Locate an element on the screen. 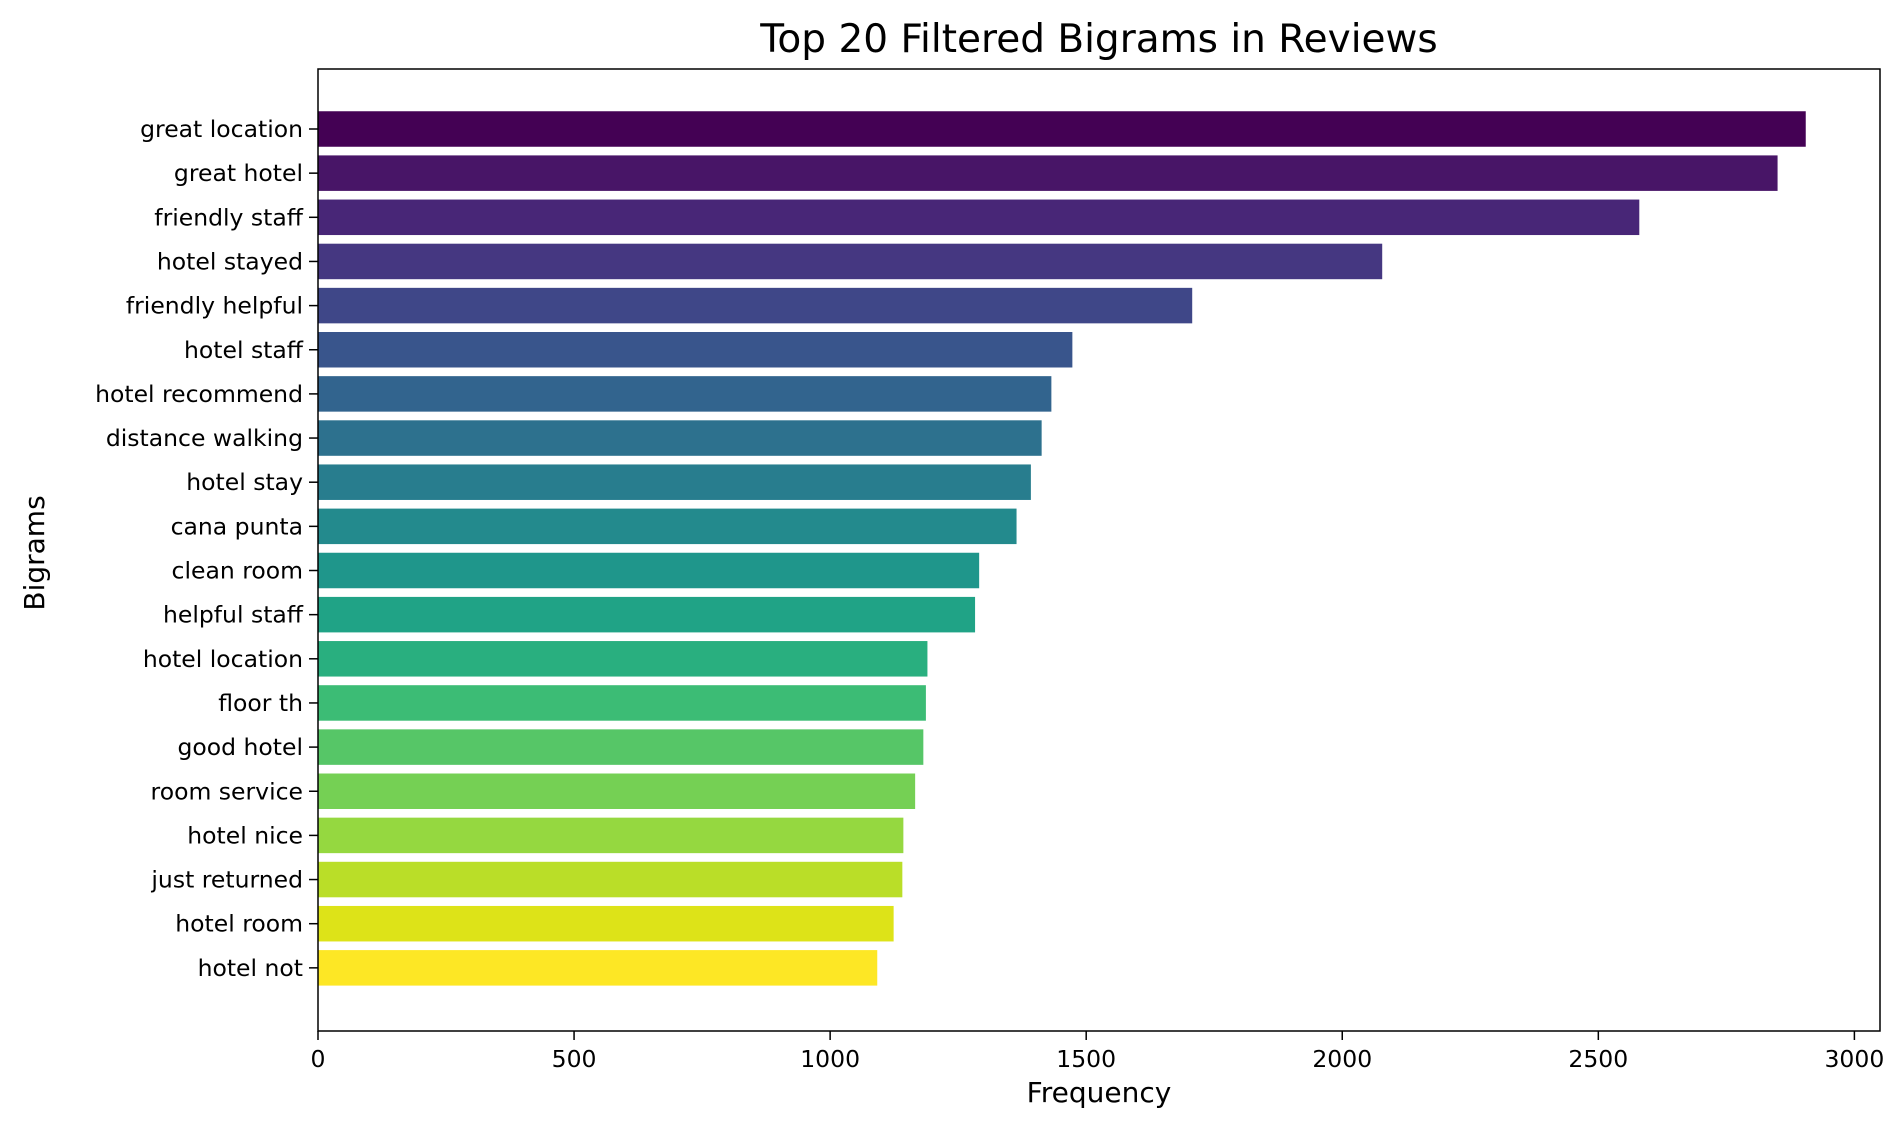 This screenshot has width=1899, height=1132. x-tick-label: 500 is located at coordinates (574, 1059).